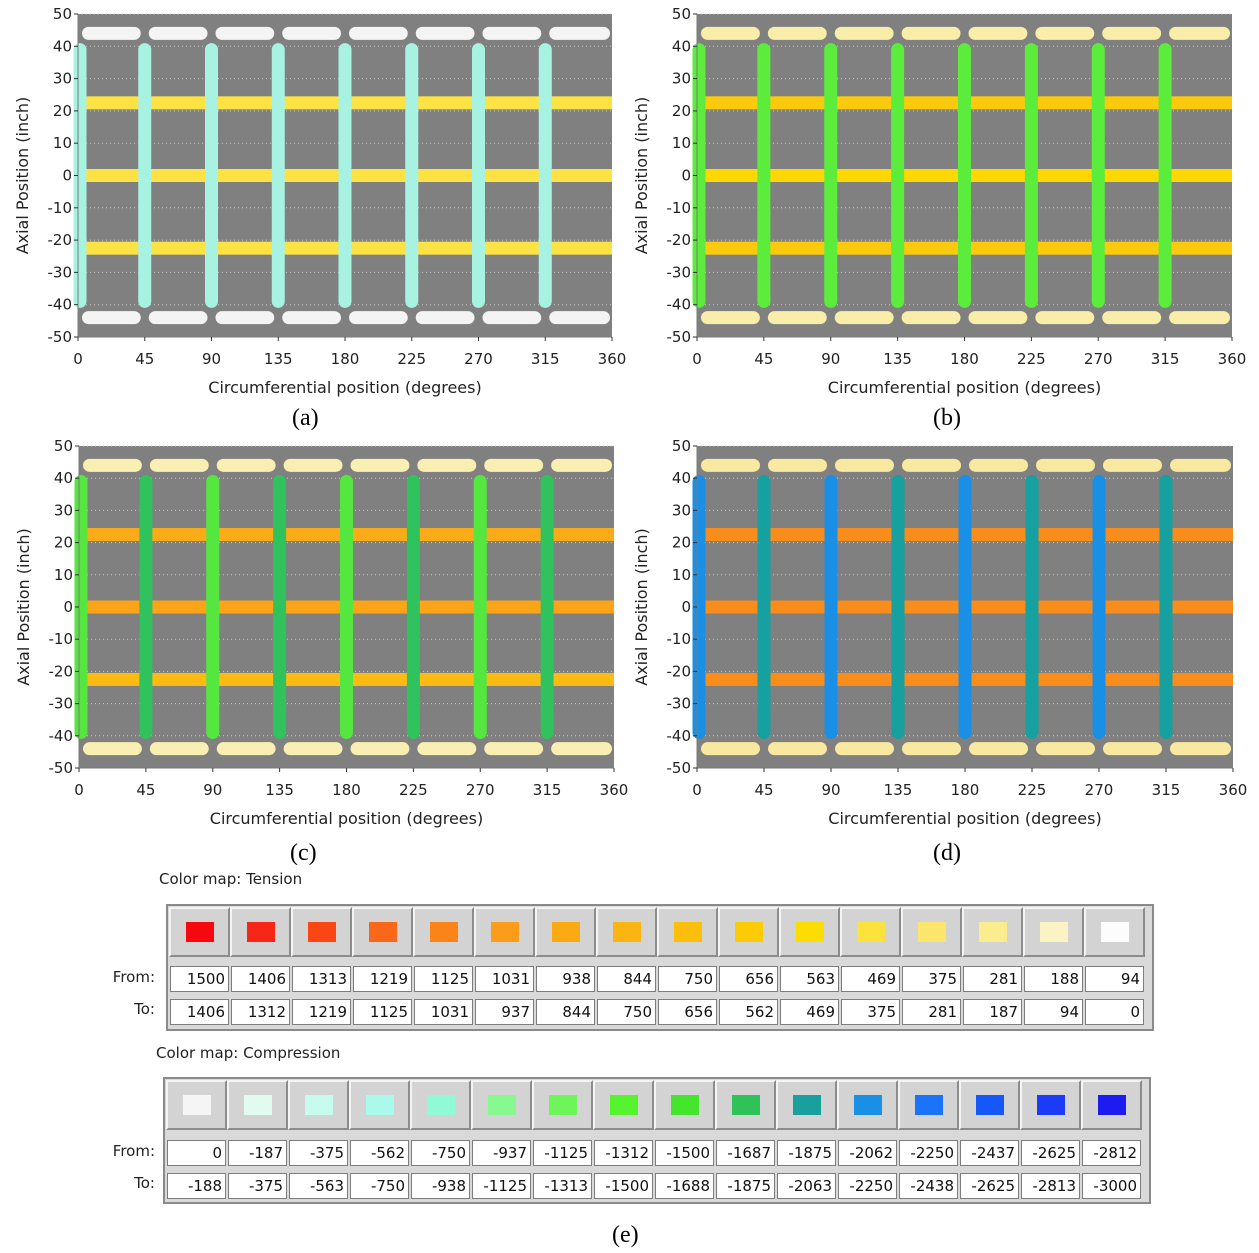  What do you see at coordinates (679, 736) in the screenshot?
I see `y-tick-label: -40` at bounding box center [679, 736].